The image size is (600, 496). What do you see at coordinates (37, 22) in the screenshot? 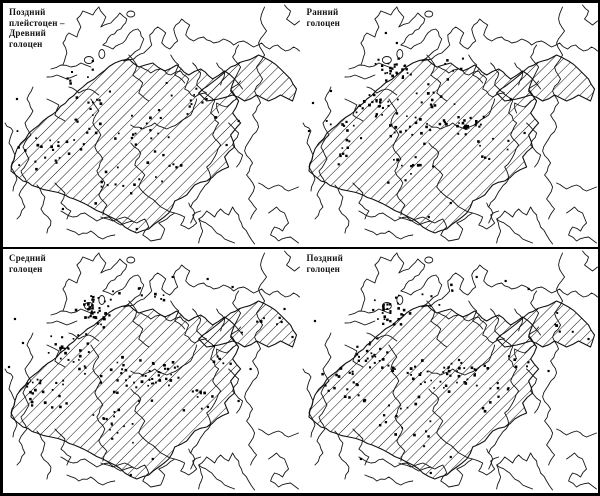
I see `panel-label-line: плейстоцен –` at bounding box center [37, 22].